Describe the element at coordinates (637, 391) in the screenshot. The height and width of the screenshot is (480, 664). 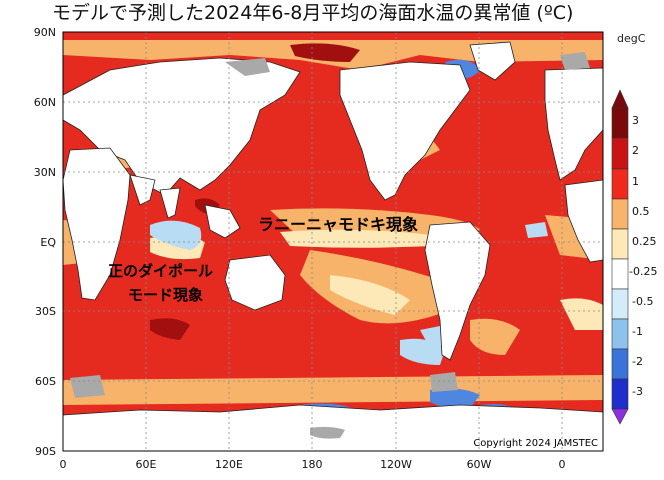
I see `colorbar-label: -3` at that location.